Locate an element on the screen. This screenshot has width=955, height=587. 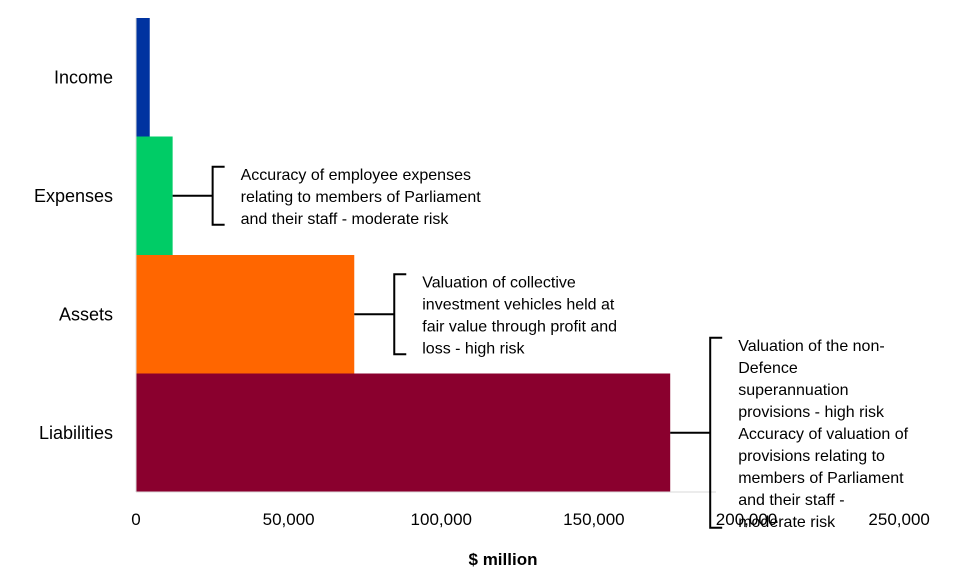
category-label-income: Income is located at coordinates (83, 77).